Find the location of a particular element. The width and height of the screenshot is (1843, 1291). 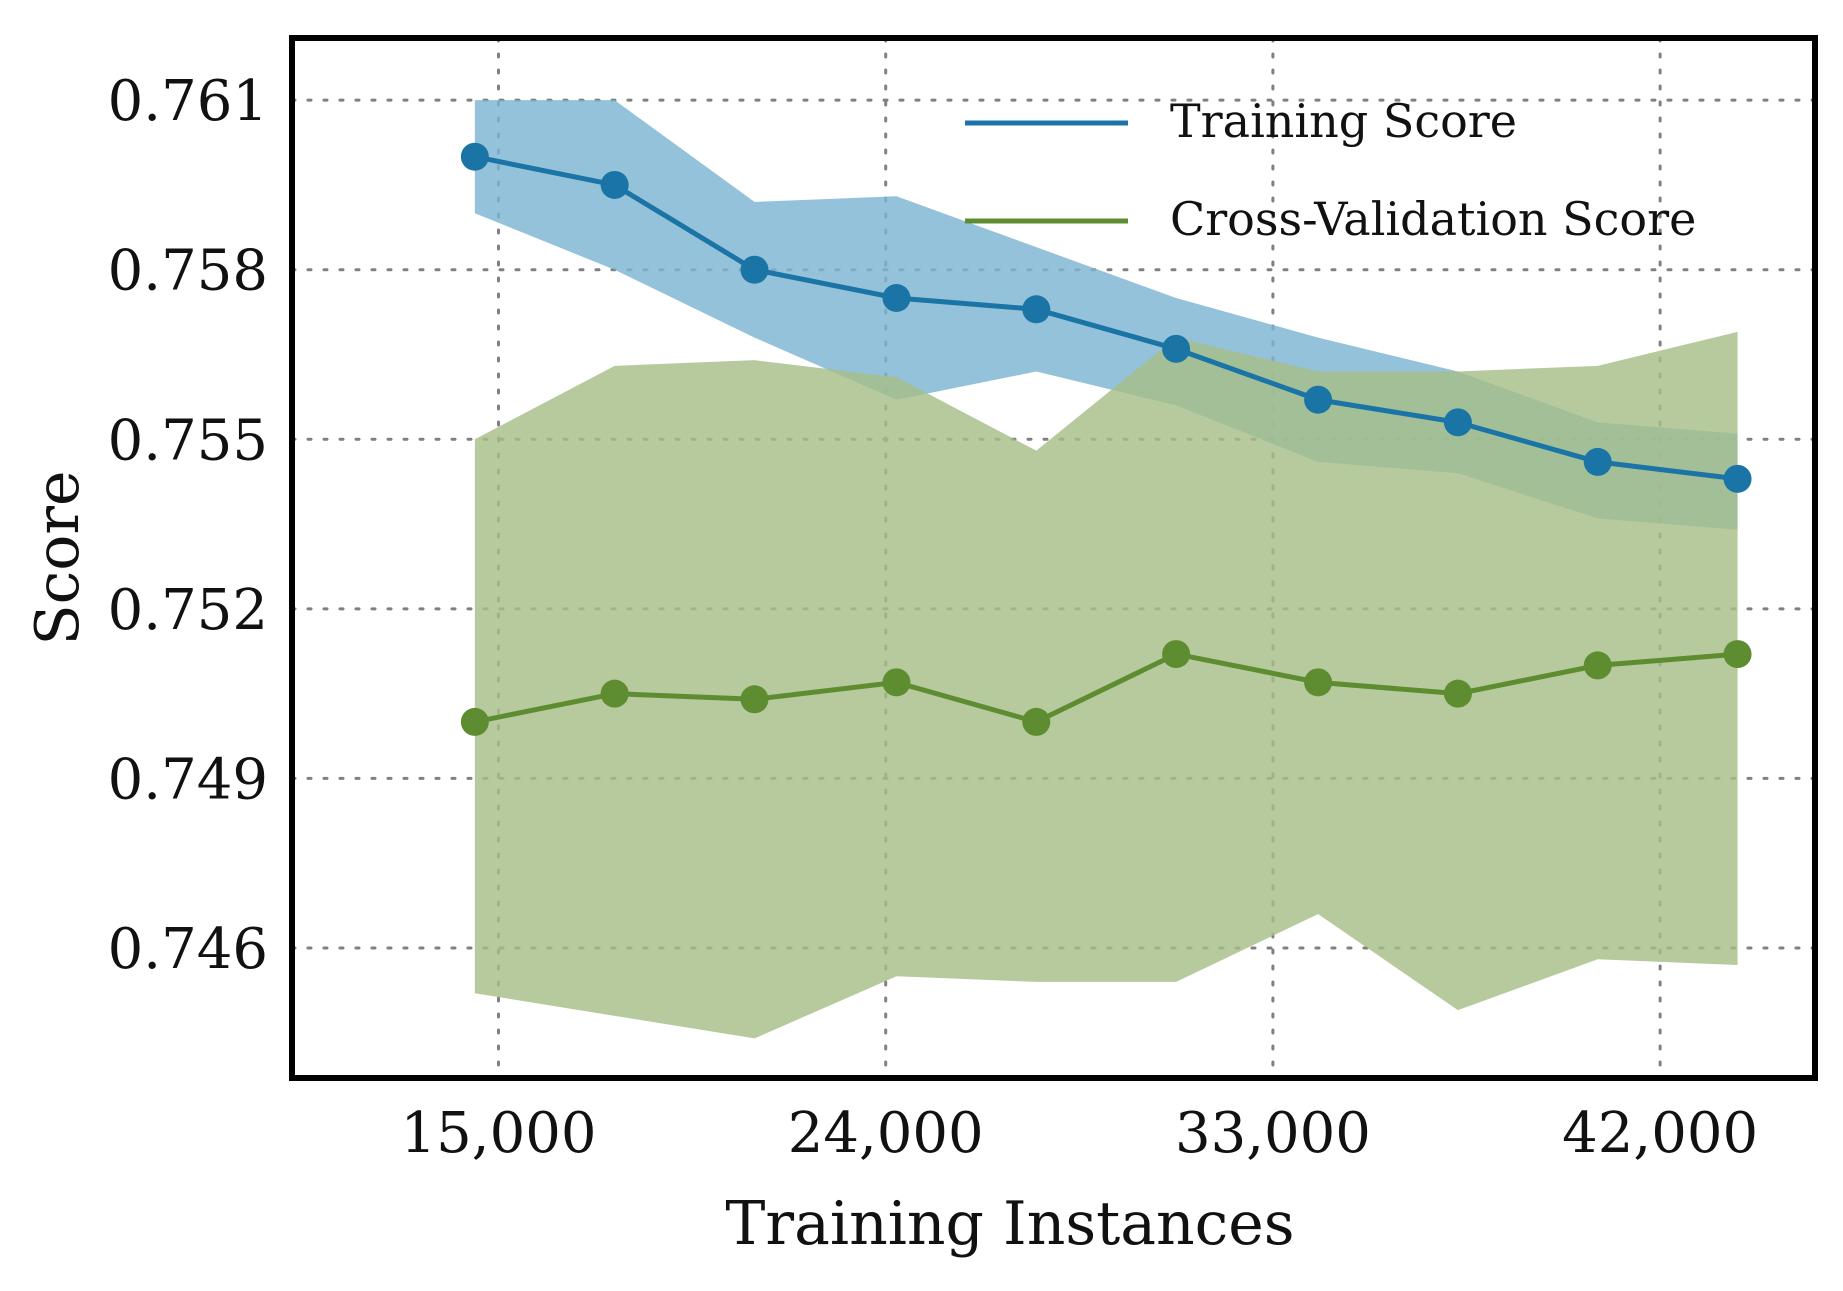

legend-label-cross-validation-score: Cross-Validation Score is located at coordinates (1433, 219).